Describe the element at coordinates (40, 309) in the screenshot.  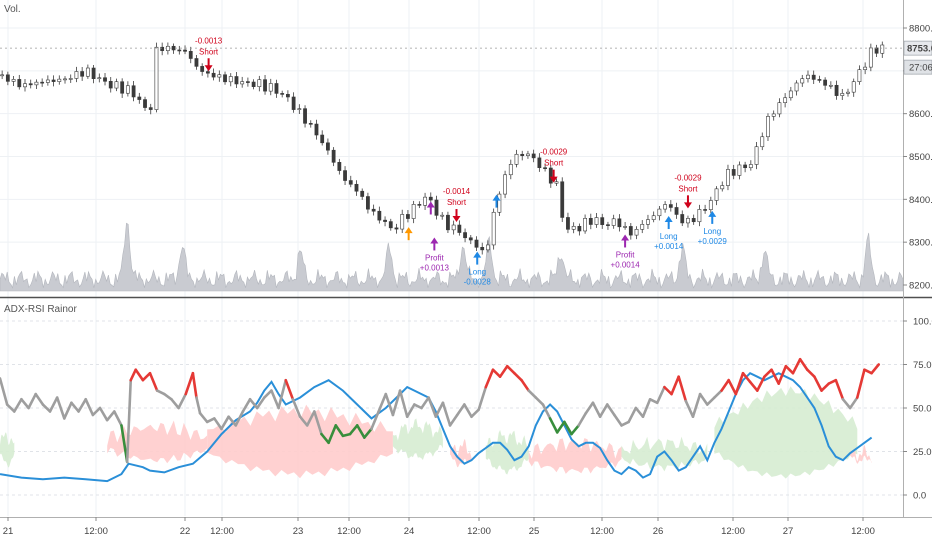
I see `indicator-pane-title: ADX-RSI Rainor` at that location.